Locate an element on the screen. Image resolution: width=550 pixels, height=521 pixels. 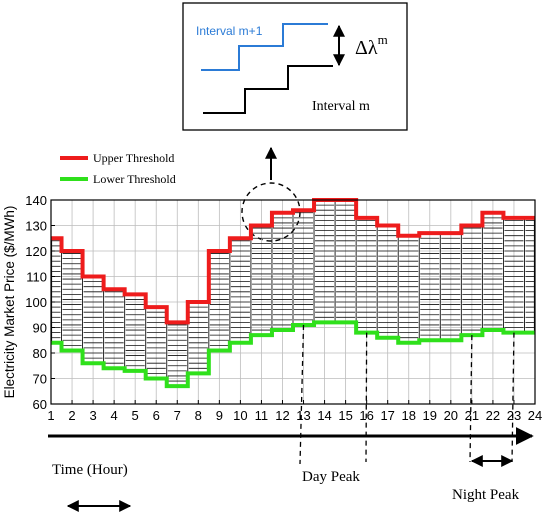
day-peak-label: Day Peak is located at coordinates (331, 477).